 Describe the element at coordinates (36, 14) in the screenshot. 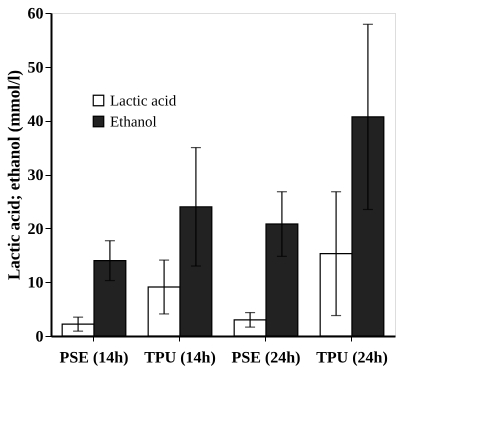

I see `y-tick-label: 60` at that location.